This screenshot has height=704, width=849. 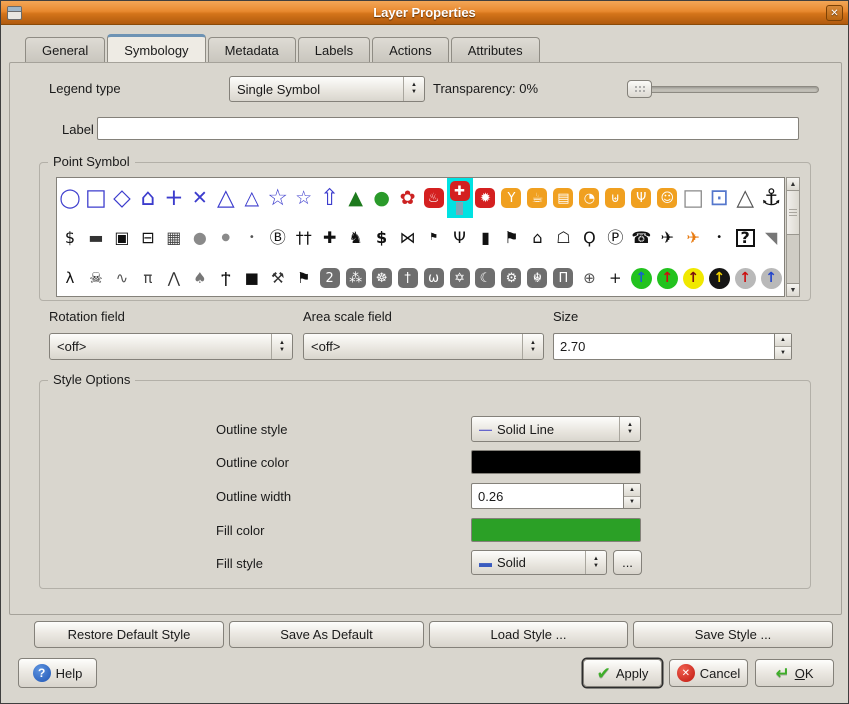 What do you see at coordinates (96, 238) in the screenshot?
I see `symbol-canoe: ▬` at bounding box center [96, 238].